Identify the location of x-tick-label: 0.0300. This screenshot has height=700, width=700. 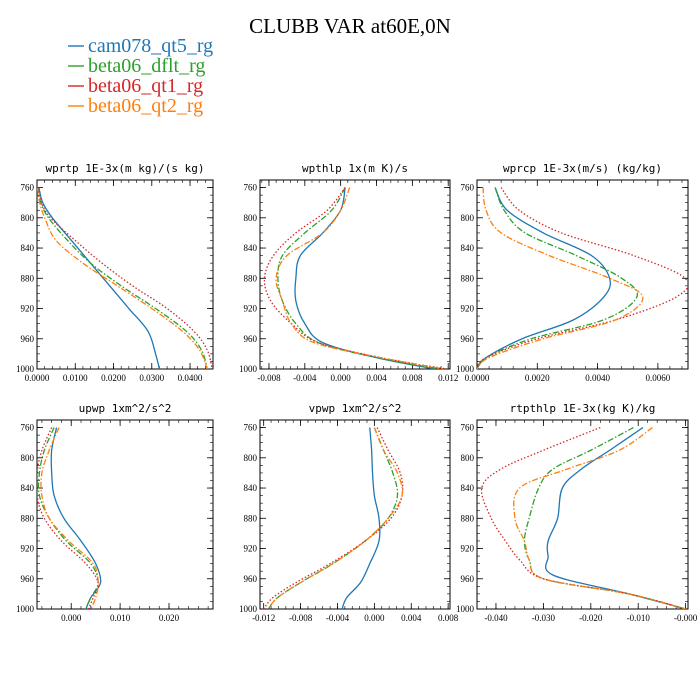
(151, 378).